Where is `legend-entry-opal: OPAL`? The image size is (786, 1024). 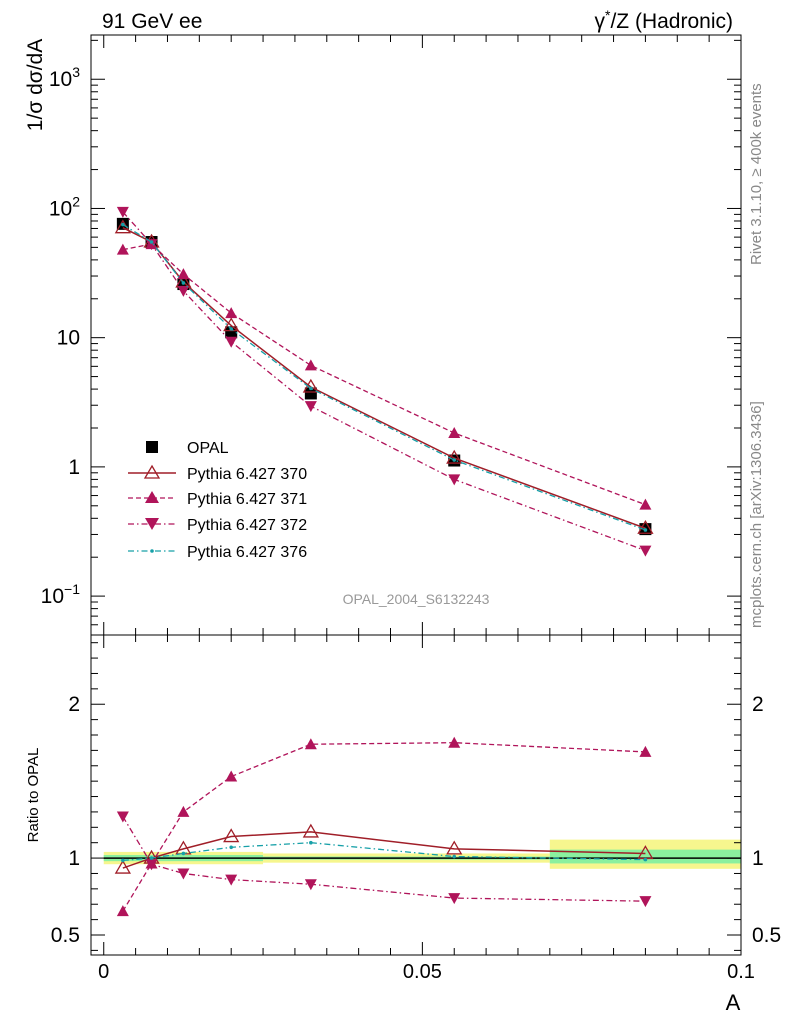
legend-entry-opal: OPAL is located at coordinates (187, 448).